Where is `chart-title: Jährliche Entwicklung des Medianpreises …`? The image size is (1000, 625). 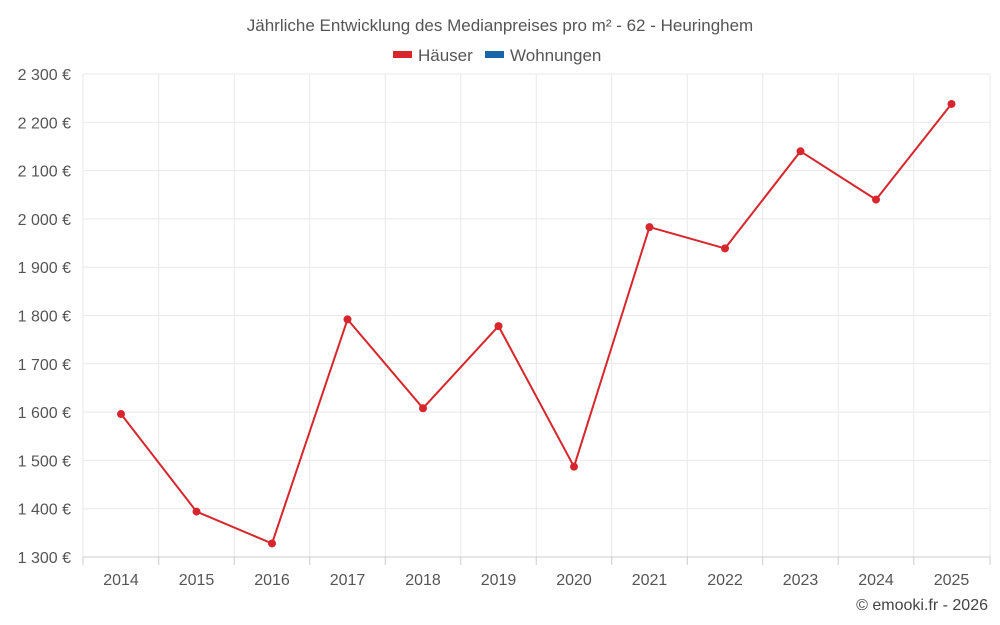
chart-title: Jährliche Entwicklung des Medianpreises … is located at coordinates (500, 25).